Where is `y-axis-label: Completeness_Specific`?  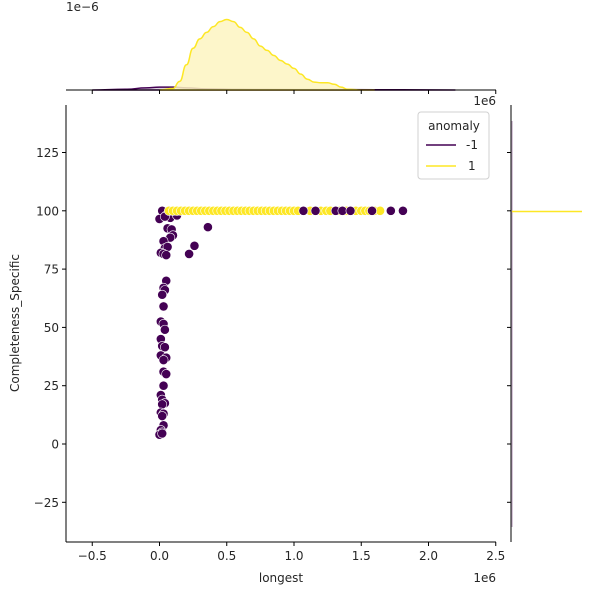
y-axis-label: Completeness_Specific is located at coordinates (15, 323).